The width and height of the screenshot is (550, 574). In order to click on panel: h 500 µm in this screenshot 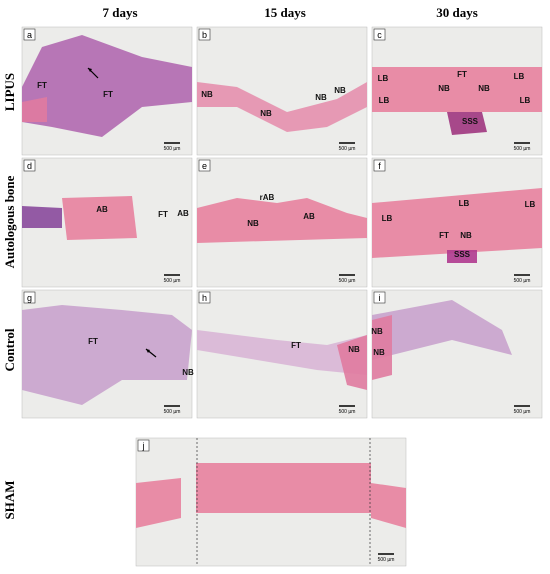, I will do `click(282, 354)`.